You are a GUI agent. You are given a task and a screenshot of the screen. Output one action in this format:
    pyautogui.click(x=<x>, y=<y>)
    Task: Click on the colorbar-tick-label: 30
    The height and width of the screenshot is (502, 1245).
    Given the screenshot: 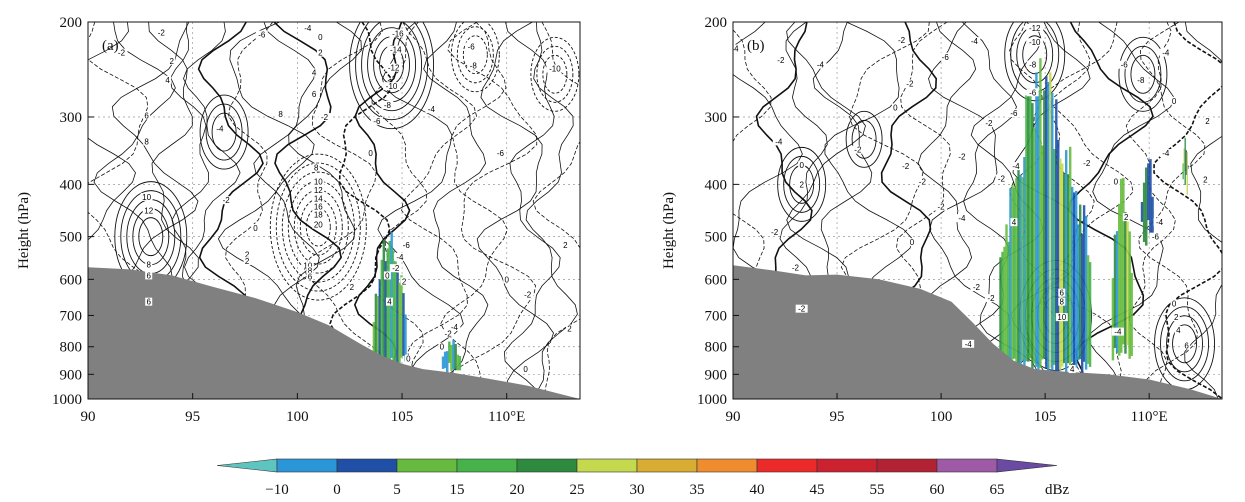 What is the action you would take?
    pyautogui.click(x=637, y=490)
    